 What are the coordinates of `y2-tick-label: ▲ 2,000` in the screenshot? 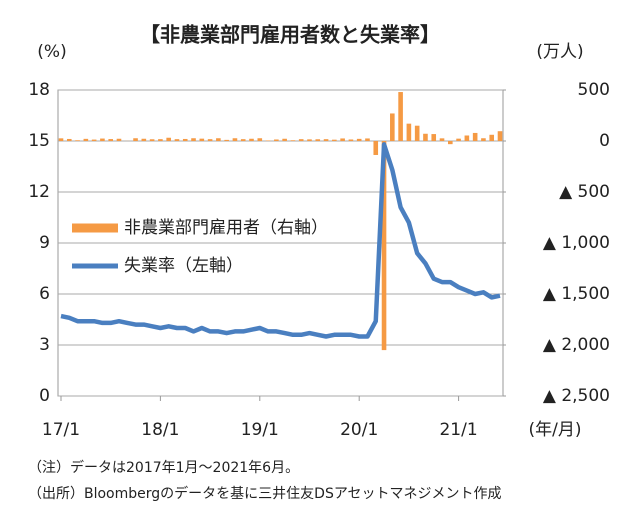 It's located at (576, 345).